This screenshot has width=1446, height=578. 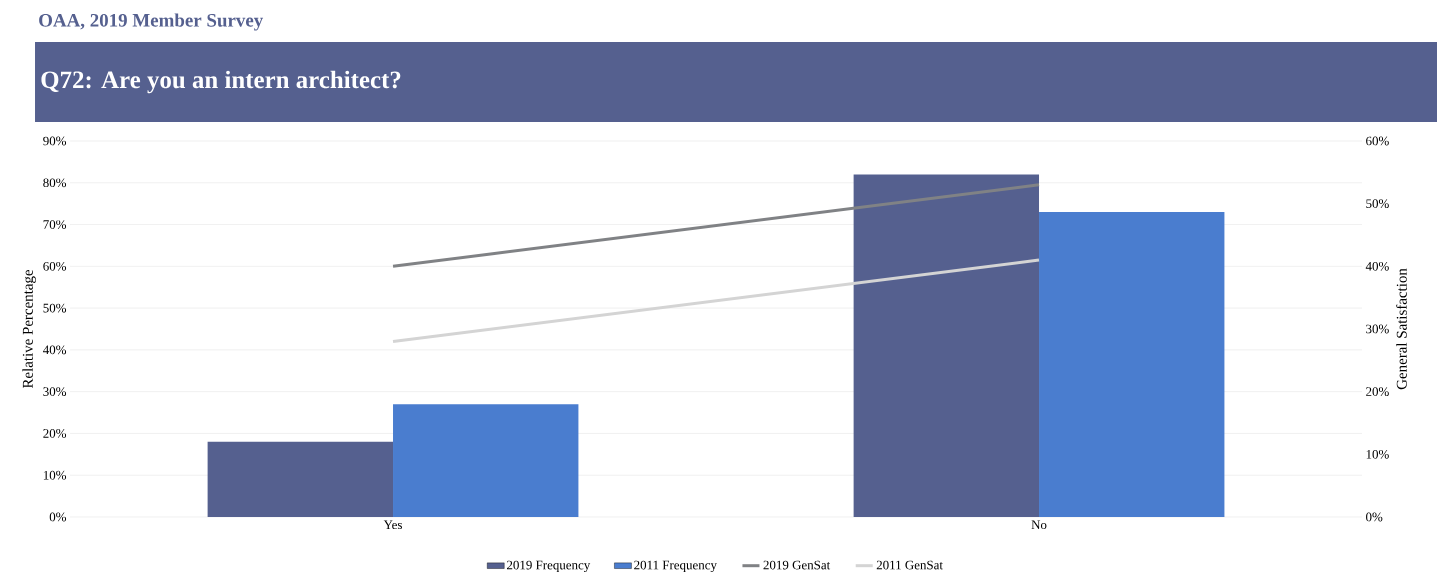 I want to click on chart-title: OAA, 2019 Member Survey, so click(x=151, y=22).